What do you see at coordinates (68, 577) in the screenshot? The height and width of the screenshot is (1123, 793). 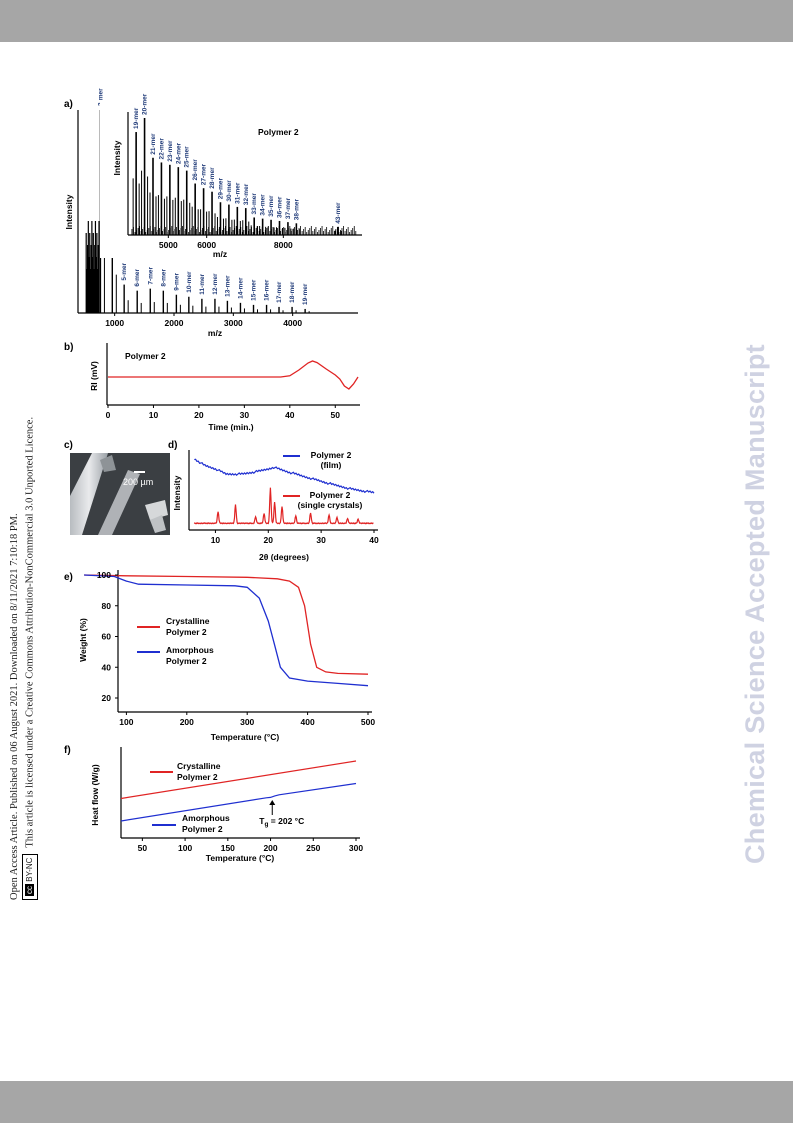 I see `panel-e-label: e)` at bounding box center [68, 577].